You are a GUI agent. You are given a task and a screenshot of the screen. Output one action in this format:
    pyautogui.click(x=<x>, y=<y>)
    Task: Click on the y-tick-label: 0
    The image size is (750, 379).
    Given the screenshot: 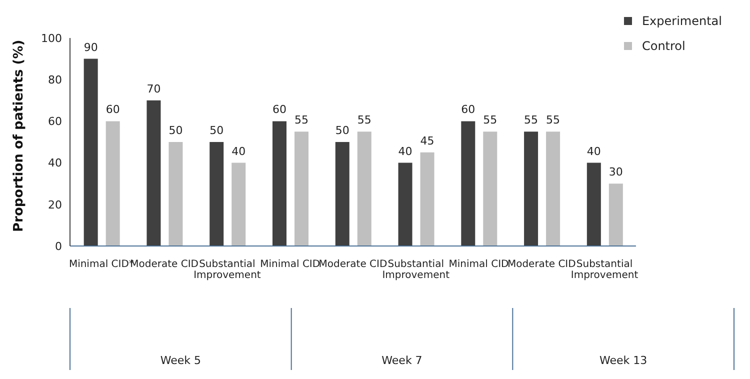 What is the action you would take?
    pyautogui.click(x=58, y=246)
    